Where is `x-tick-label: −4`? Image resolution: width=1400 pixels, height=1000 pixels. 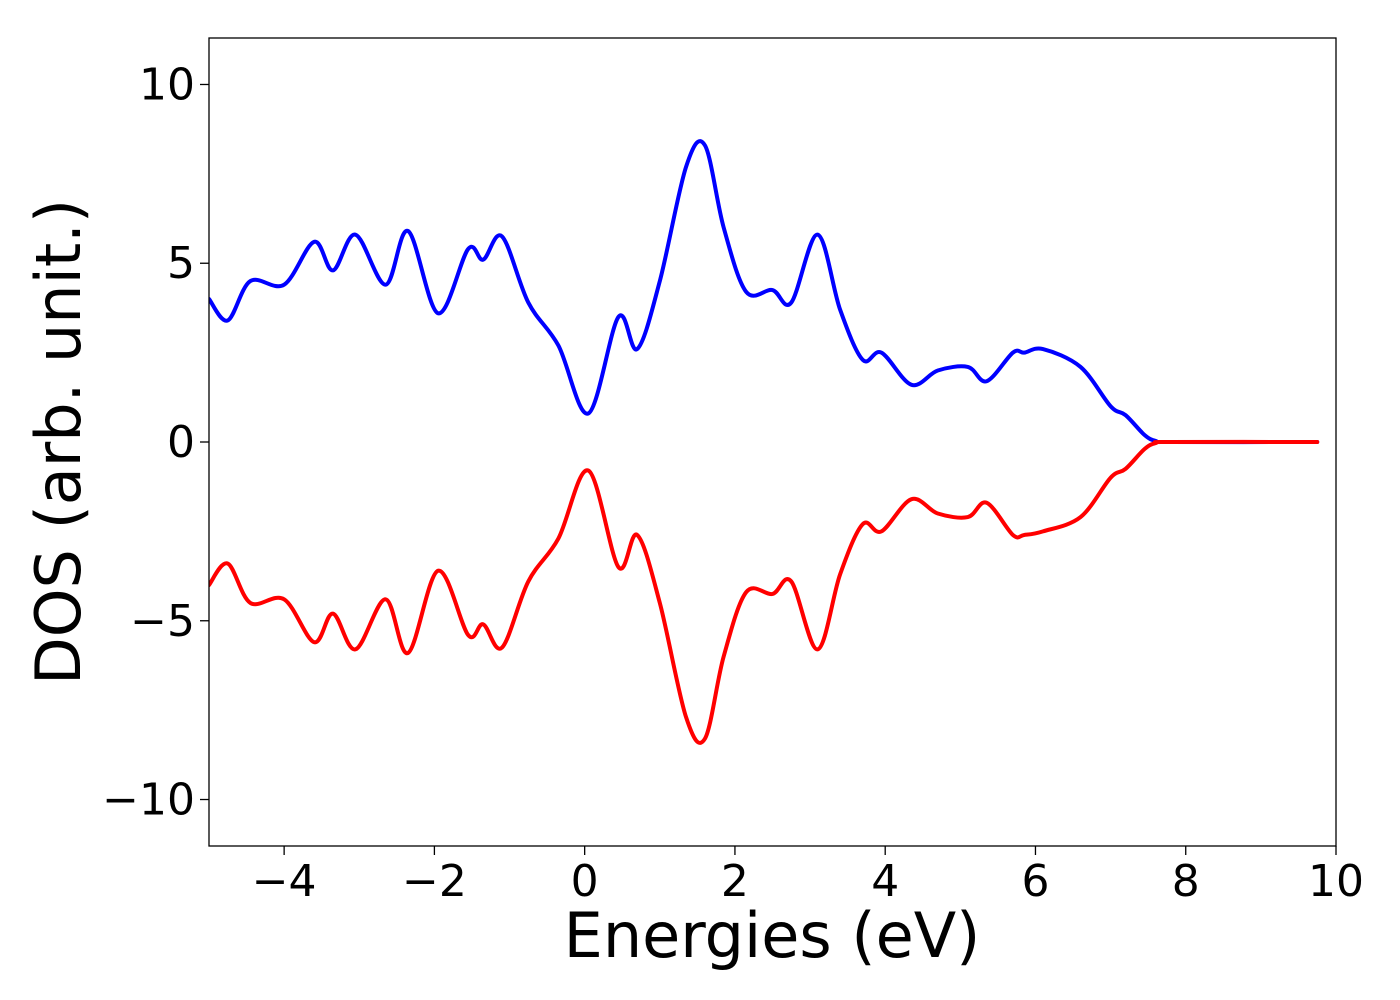
x-tick-label: −4 is located at coordinates (284, 881).